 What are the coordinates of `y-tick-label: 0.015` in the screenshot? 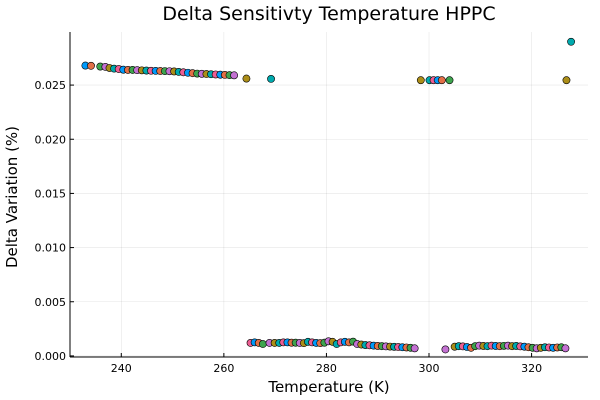 It's located at (51, 193).